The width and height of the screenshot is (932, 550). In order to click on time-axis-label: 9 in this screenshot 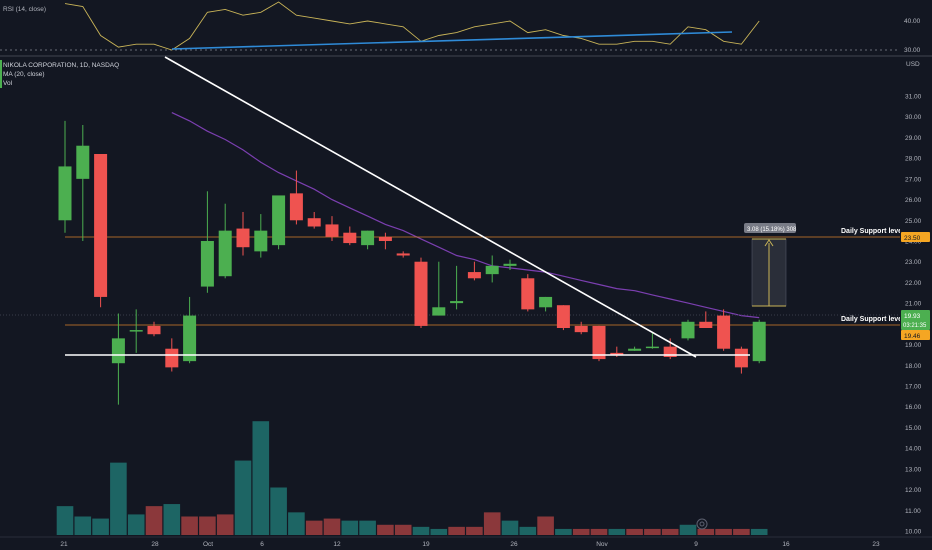, I will do `click(696, 544)`.